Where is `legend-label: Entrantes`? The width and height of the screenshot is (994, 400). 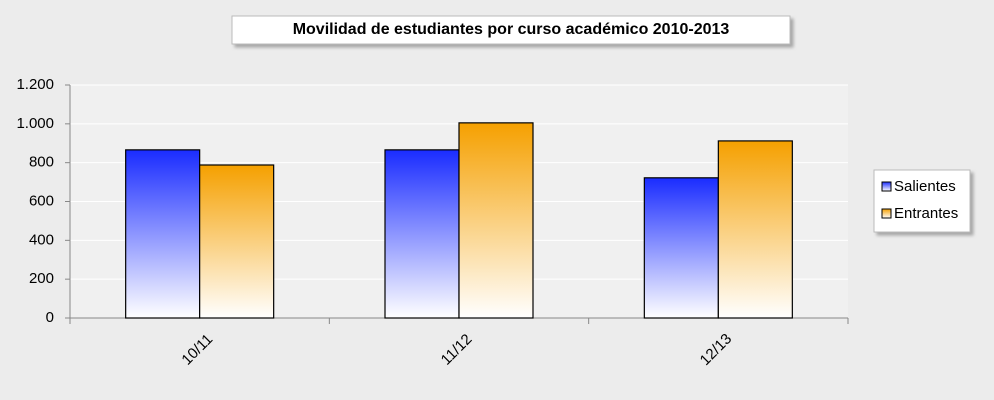 legend-label: Entrantes is located at coordinates (926, 213).